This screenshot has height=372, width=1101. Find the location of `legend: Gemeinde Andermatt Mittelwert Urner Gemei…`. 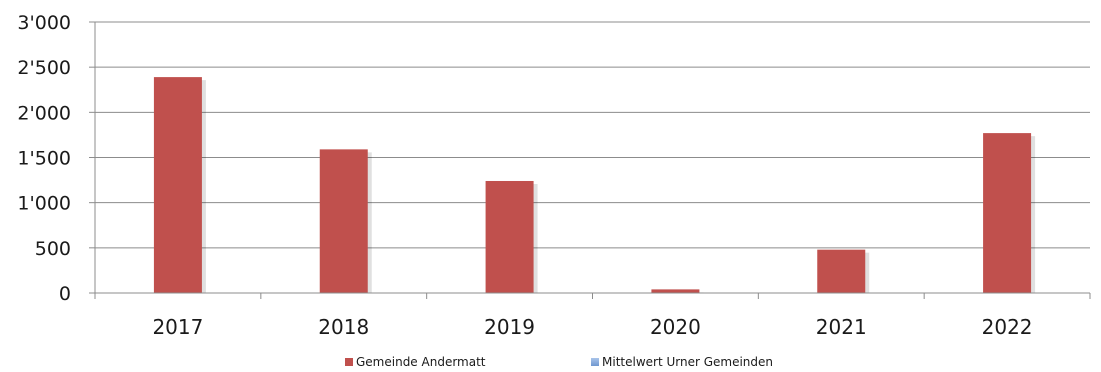

legend: Gemeinde Andermatt Mittelwert Urner Gemei… is located at coordinates (559, 362).